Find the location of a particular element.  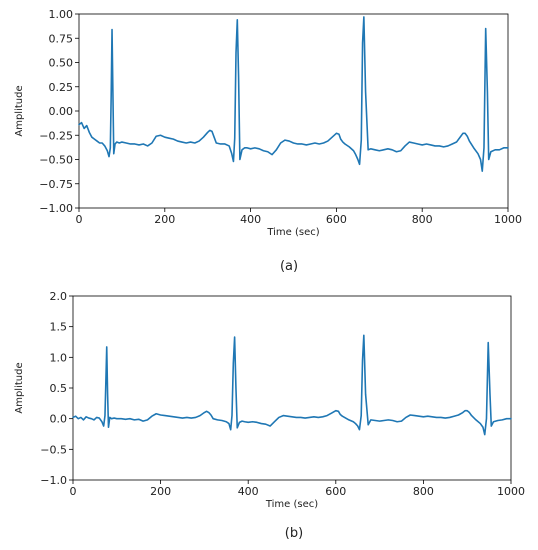

y-tick-label: 0.5 is located at coordinates (59, 388).